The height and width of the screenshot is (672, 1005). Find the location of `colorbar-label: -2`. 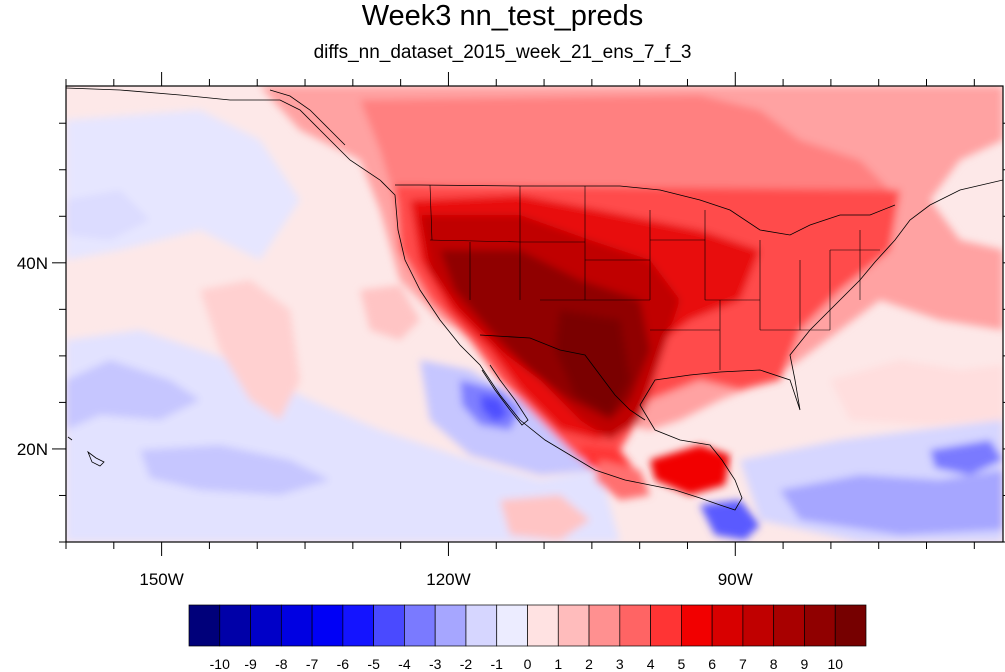

colorbar-label: -2 is located at coordinates (466, 664).